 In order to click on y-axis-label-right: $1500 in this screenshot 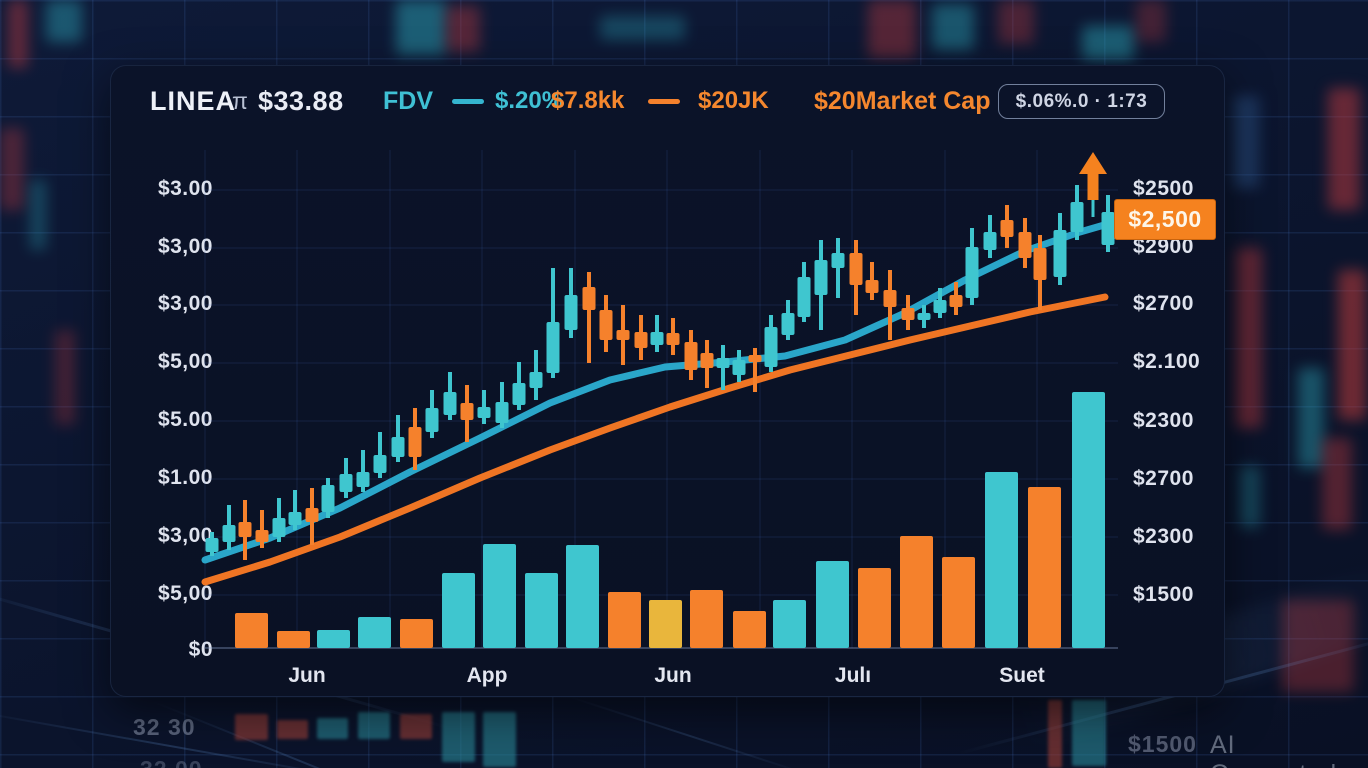, I will do `click(1163, 594)`.